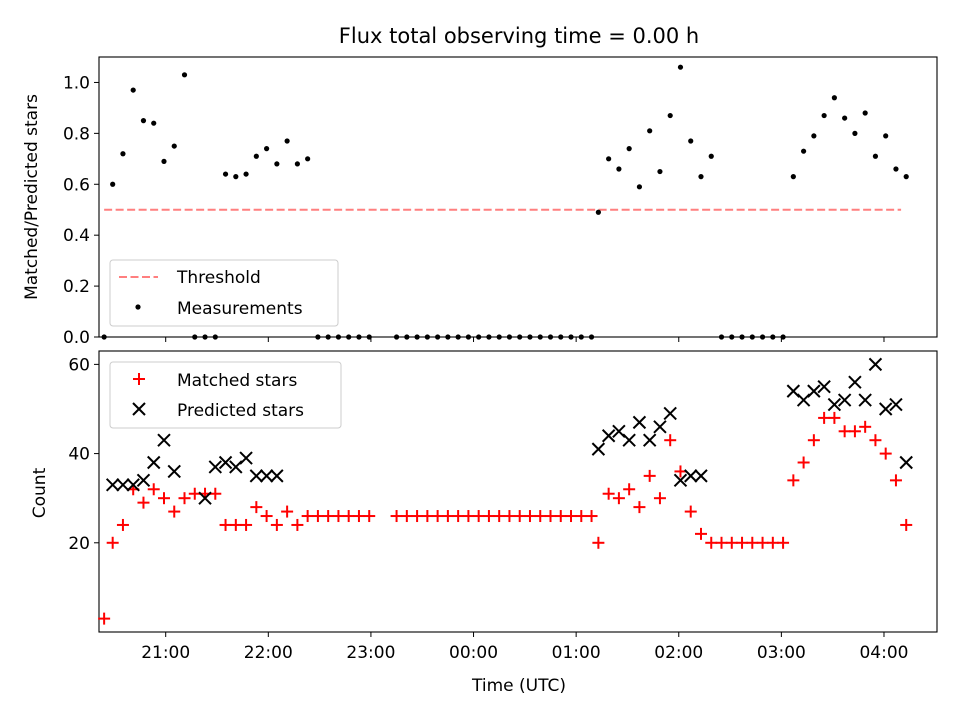 The height and width of the screenshot is (720, 960). Describe the element at coordinates (79, 365) in the screenshot. I see `bottom-y-tick-label: 60` at that location.